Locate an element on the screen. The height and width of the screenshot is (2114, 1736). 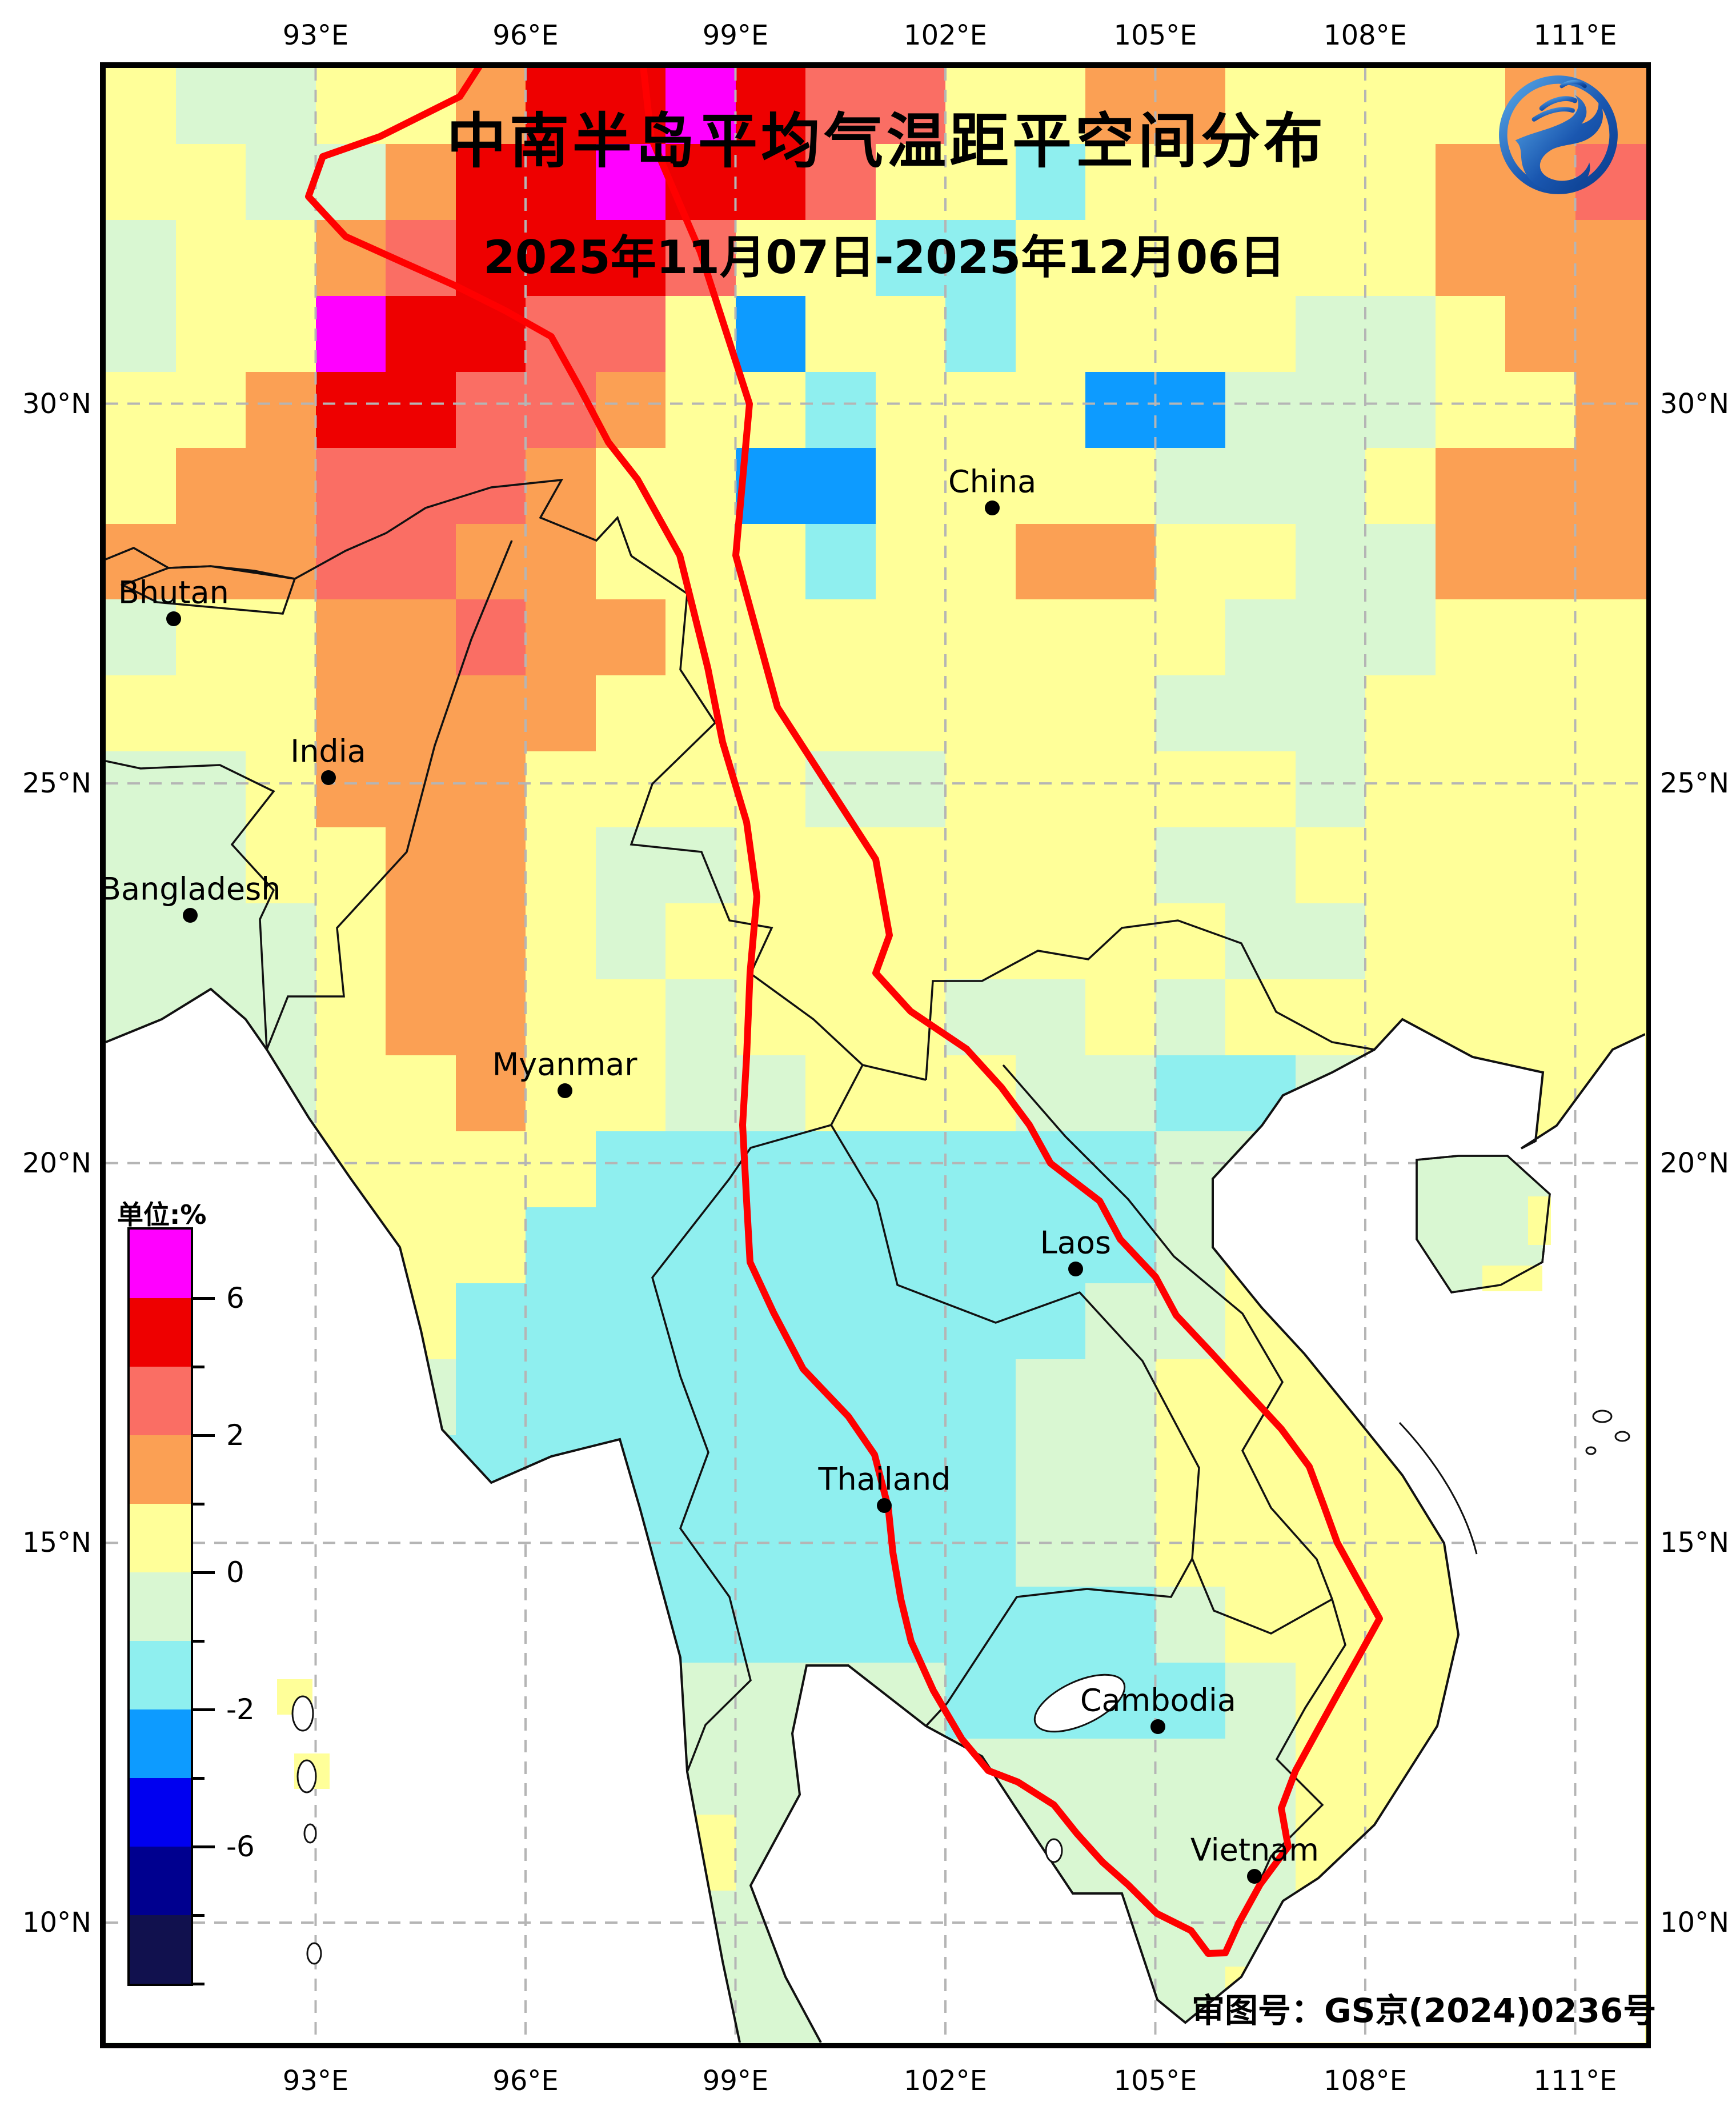
lon-label-top: 105°E is located at coordinates (1155, 35).